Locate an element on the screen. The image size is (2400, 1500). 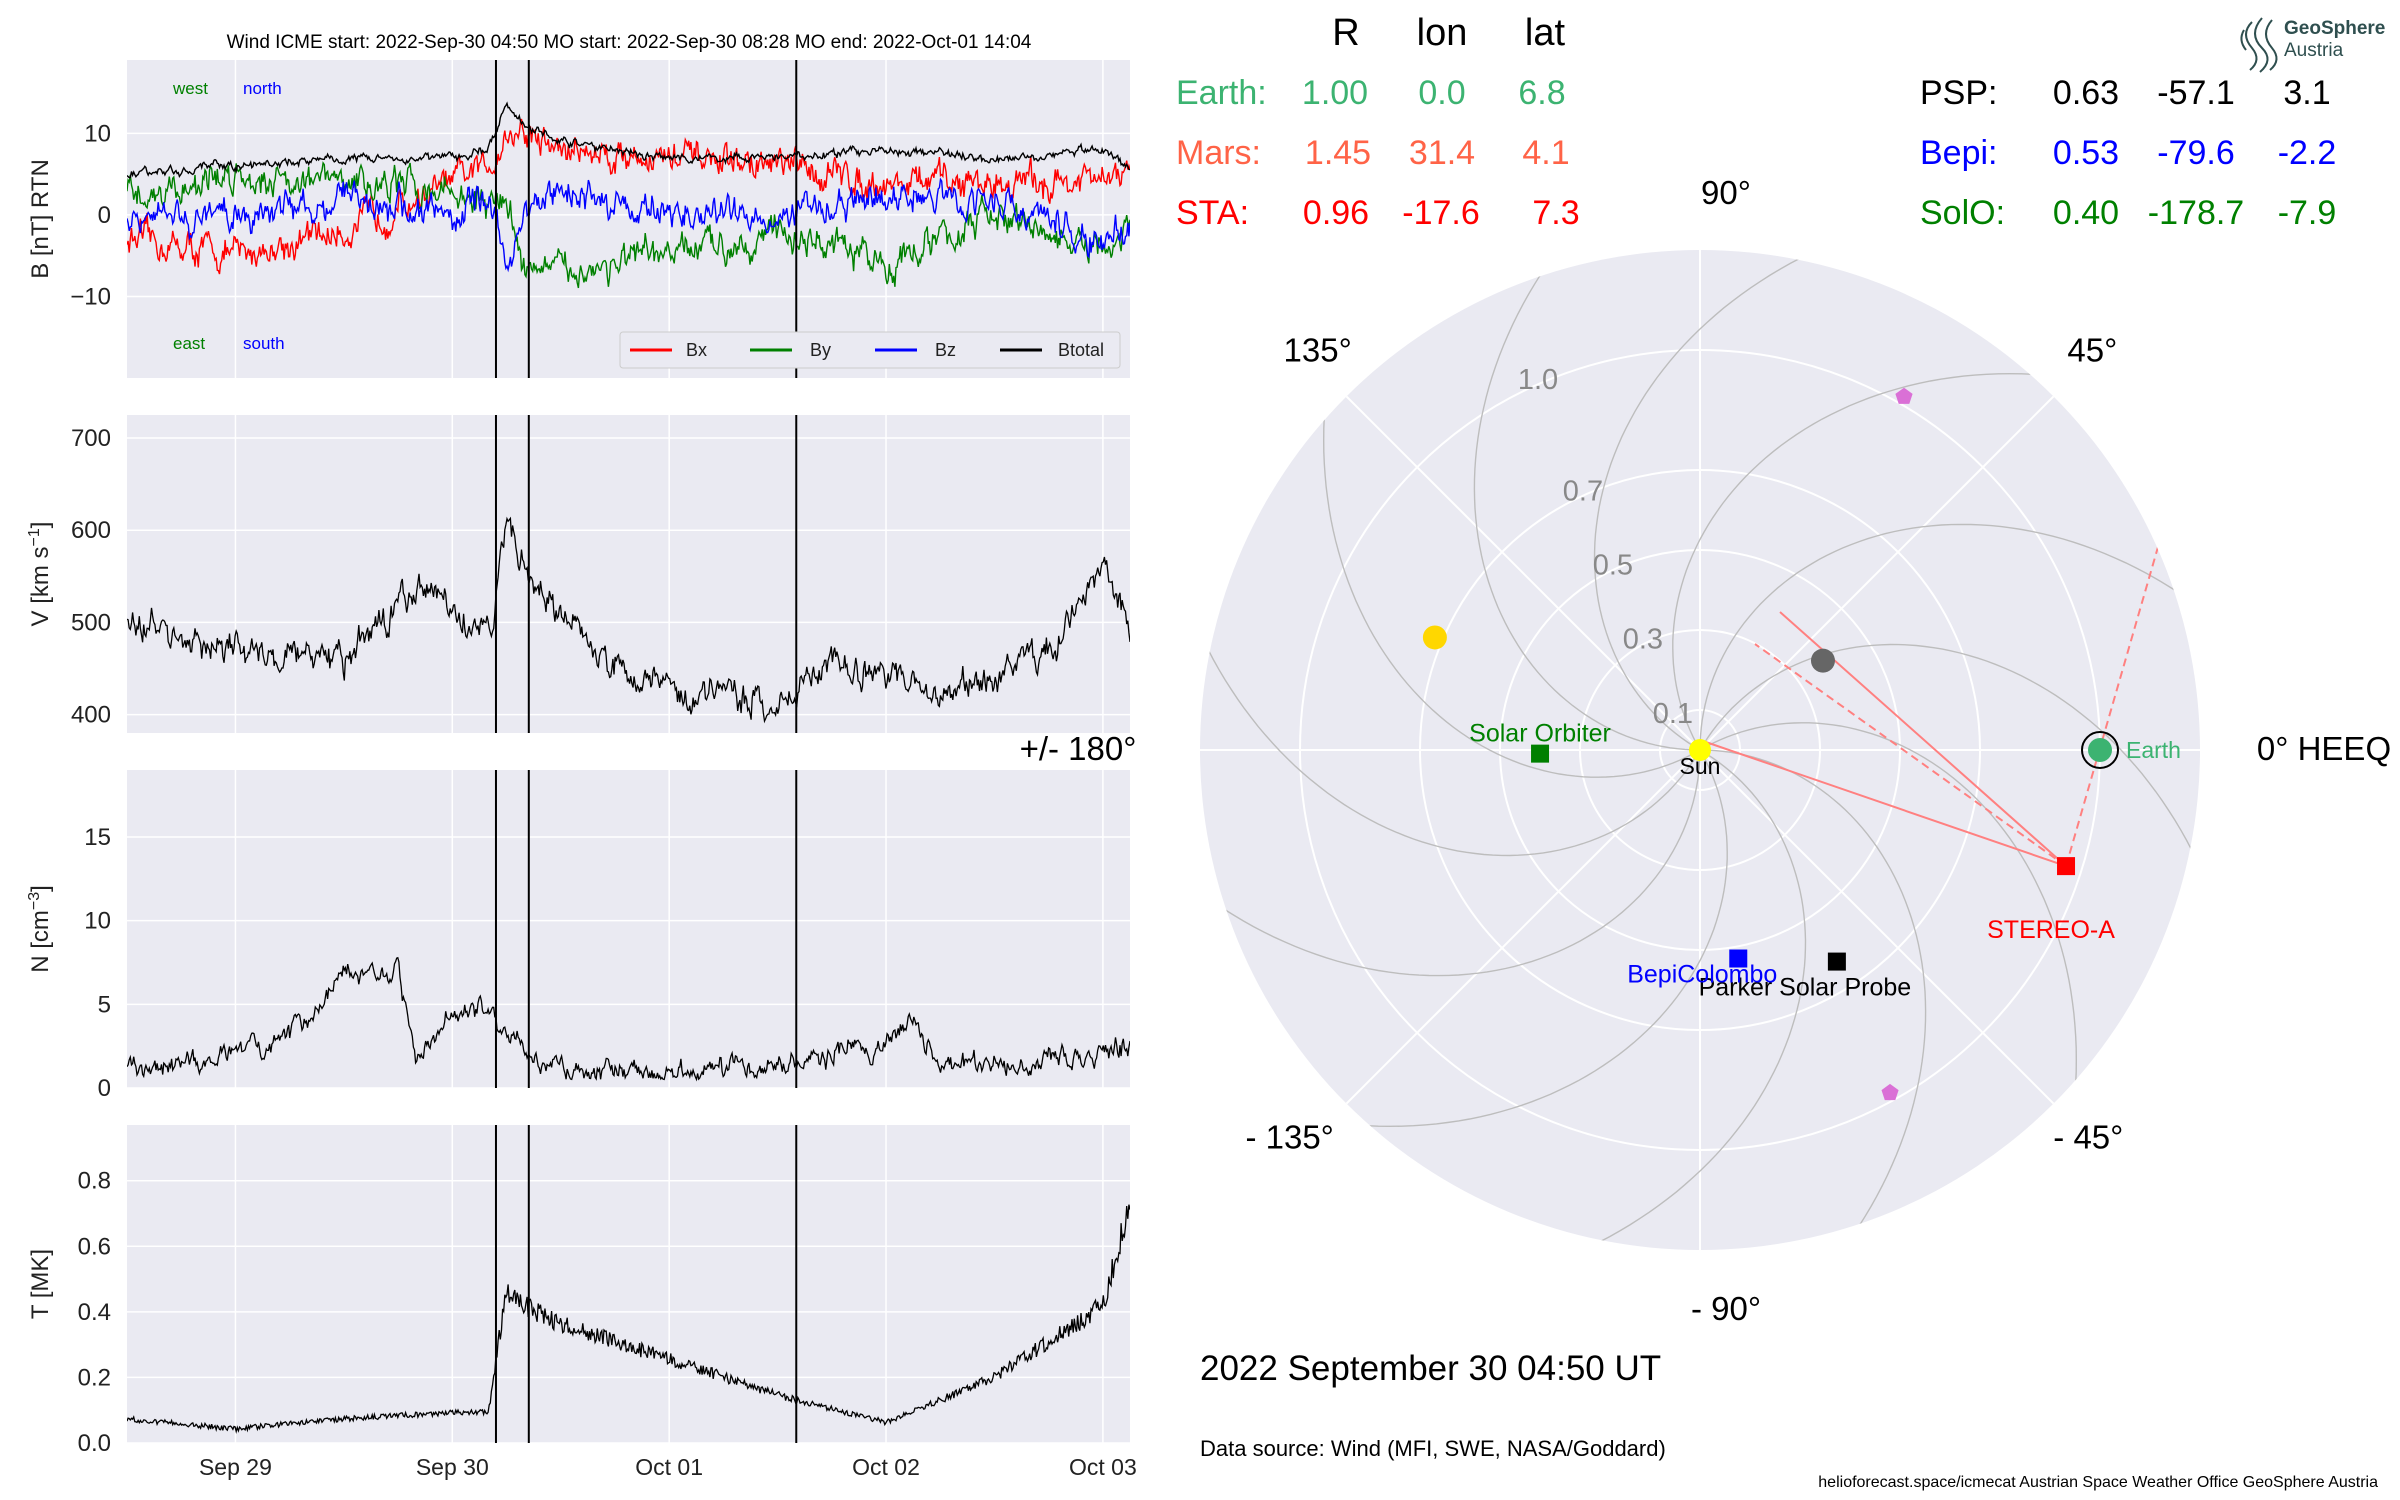
west-label: west is located at coordinates (190, 88).